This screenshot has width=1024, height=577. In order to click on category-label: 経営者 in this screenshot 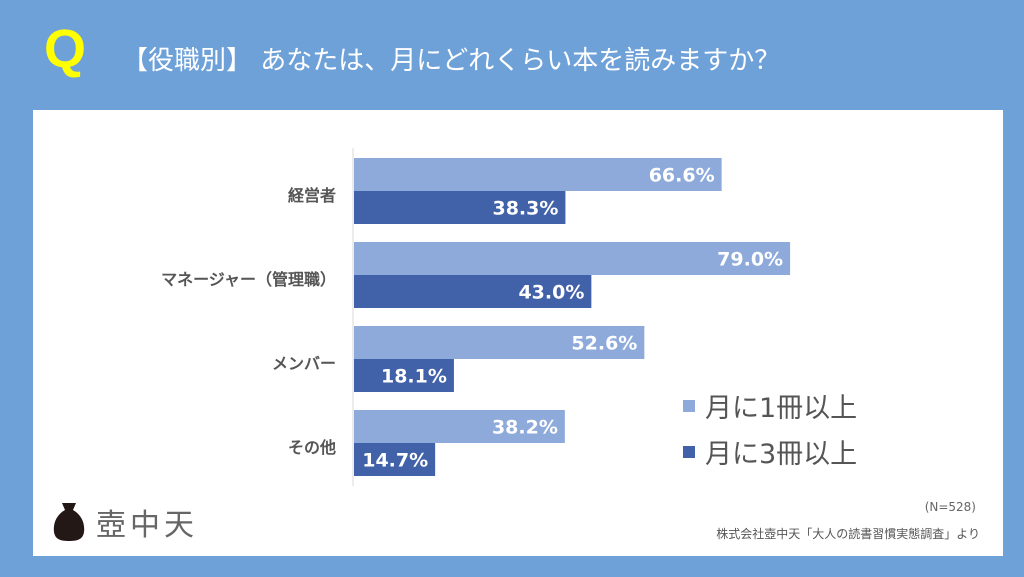, I will do `click(311, 195)`.